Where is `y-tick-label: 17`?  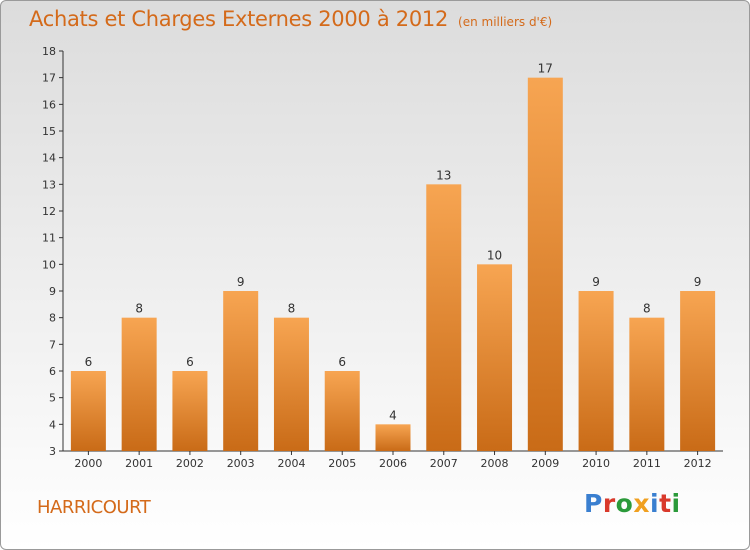
y-tick-label: 17 is located at coordinates (49, 78).